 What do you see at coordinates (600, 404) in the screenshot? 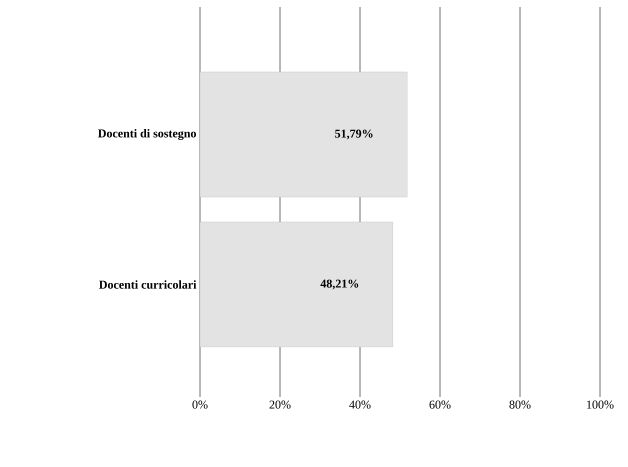
I see `x-tick-label: 100%` at bounding box center [600, 404].